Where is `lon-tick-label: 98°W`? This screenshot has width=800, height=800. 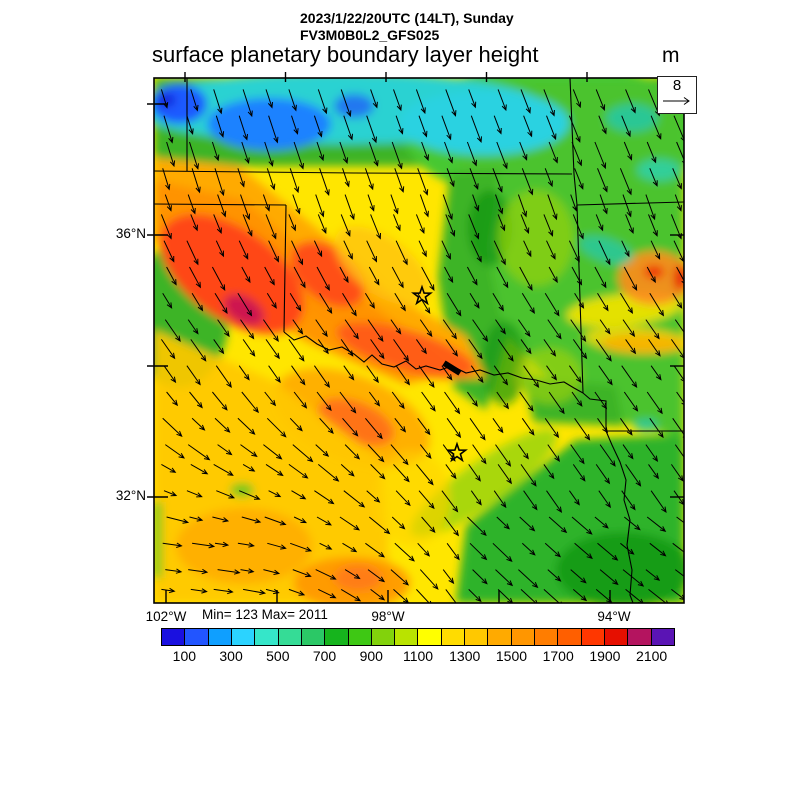 lon-tick-label: 98°W is located at coordinates (388, 616).